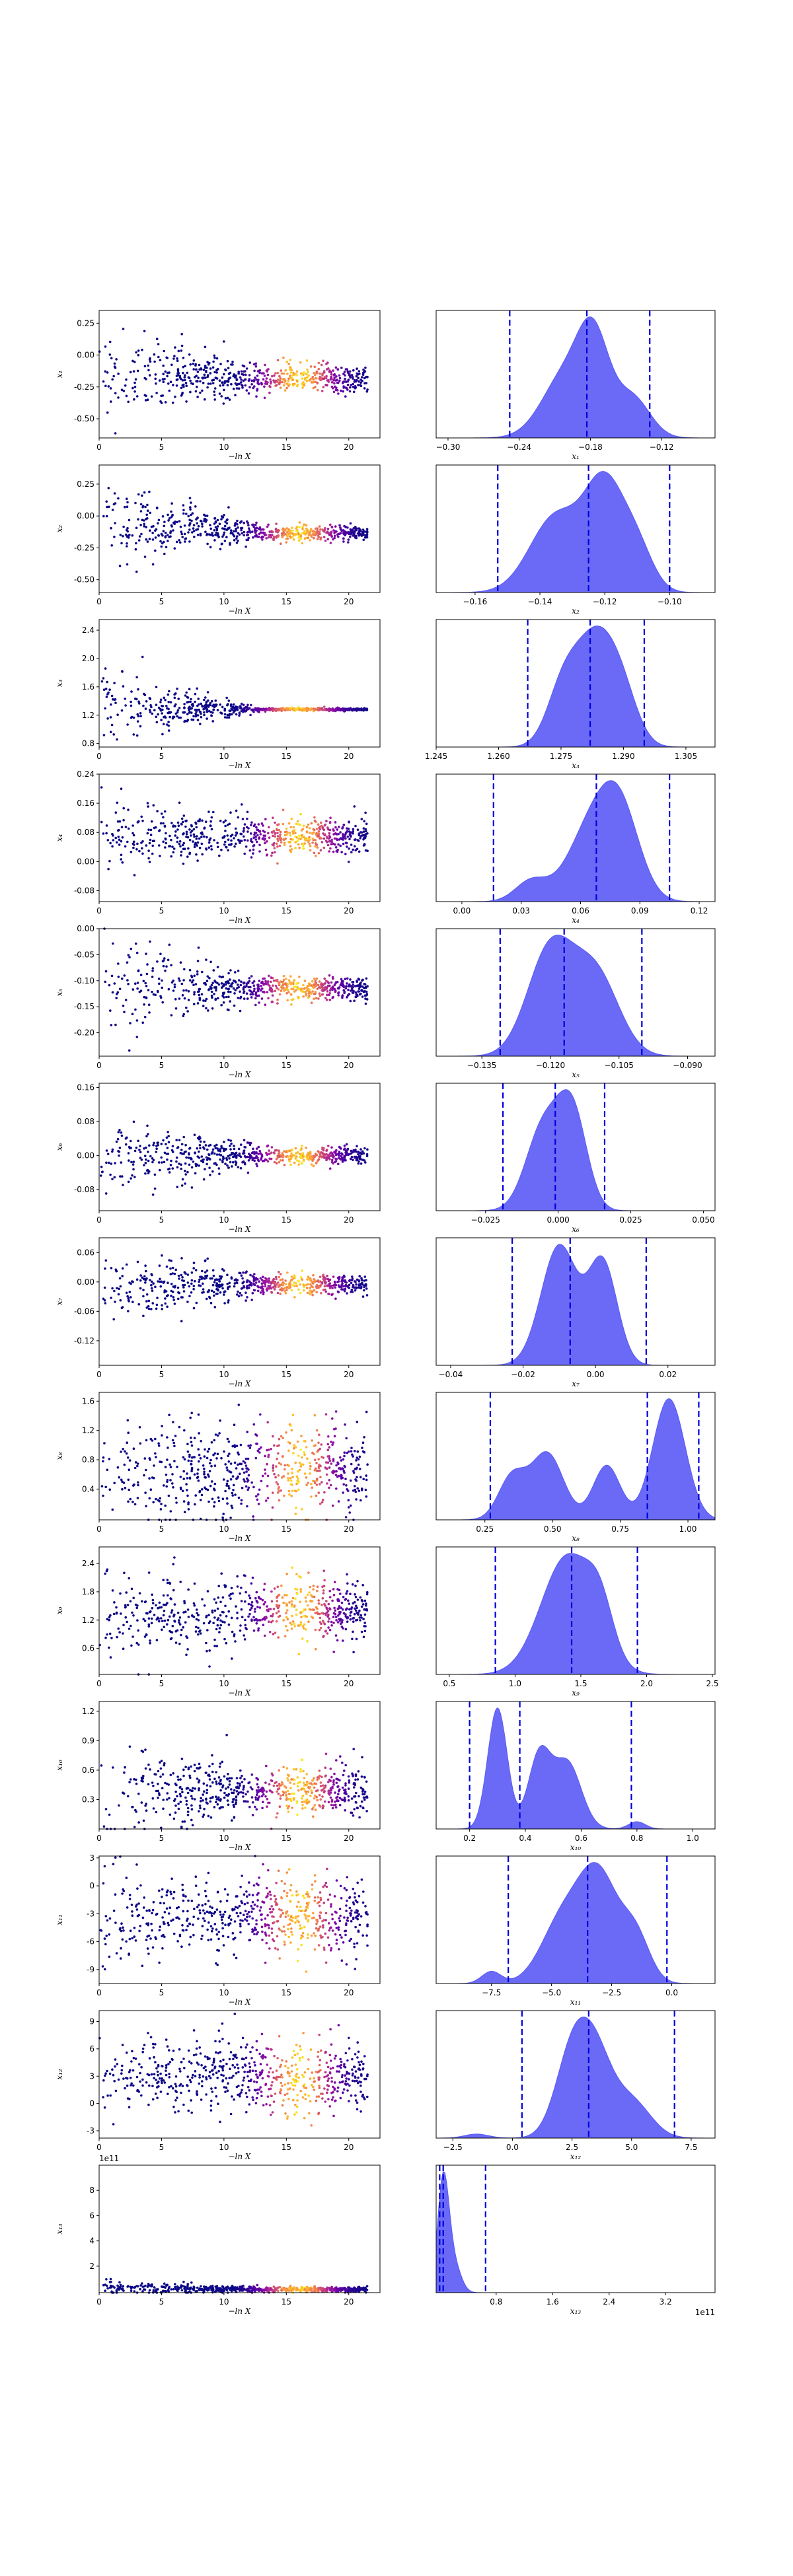 Image resolution: width=793 pixels, height=2576 pixels. What do you see at coordinates (88, 687) in the screenshot?
I see `y-tick-label: 1.6` at bounding box center [88, 687].